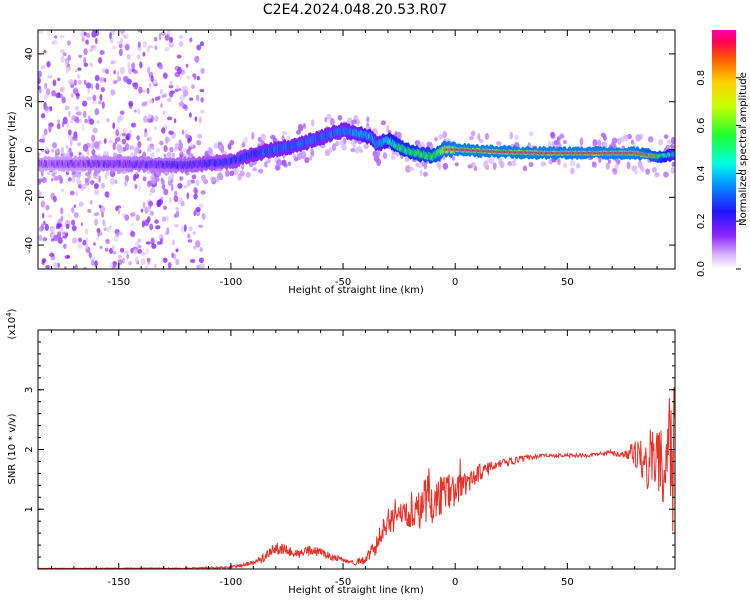 The width and height of the screenshot is (750, 600). Describe the element at coordinates (118, 282) in the screenshot. I see `x-tick-label: -150` at that location.